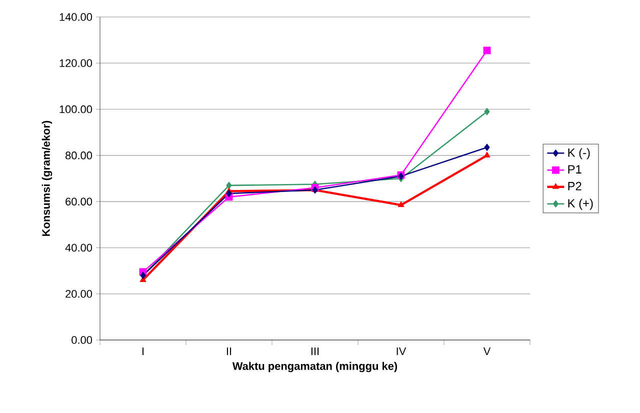 This screenshot has height=413, width=640. Describe the element at coordinates (76, 63) in the screenshot. I see `y-tick-label: 120.00` at that location.